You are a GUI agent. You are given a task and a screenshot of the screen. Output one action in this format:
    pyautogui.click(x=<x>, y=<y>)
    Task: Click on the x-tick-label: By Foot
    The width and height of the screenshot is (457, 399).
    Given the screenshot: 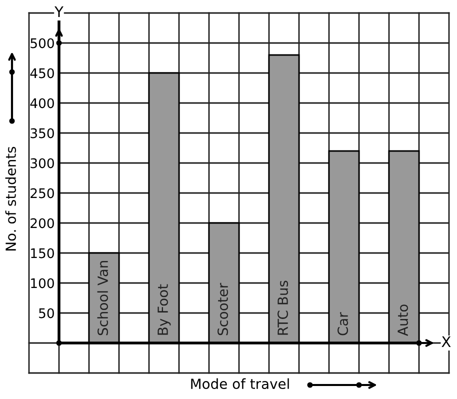 What is the action you would take?
    pyautogui.click(x=164, y=309)
    